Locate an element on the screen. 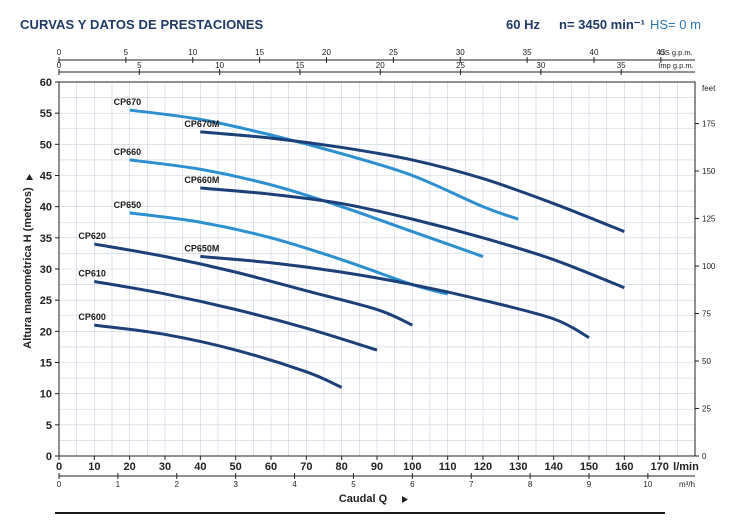 The image size is (730, 528). us-gpm-tick-label: 5 is located at coordinates (126, 52).